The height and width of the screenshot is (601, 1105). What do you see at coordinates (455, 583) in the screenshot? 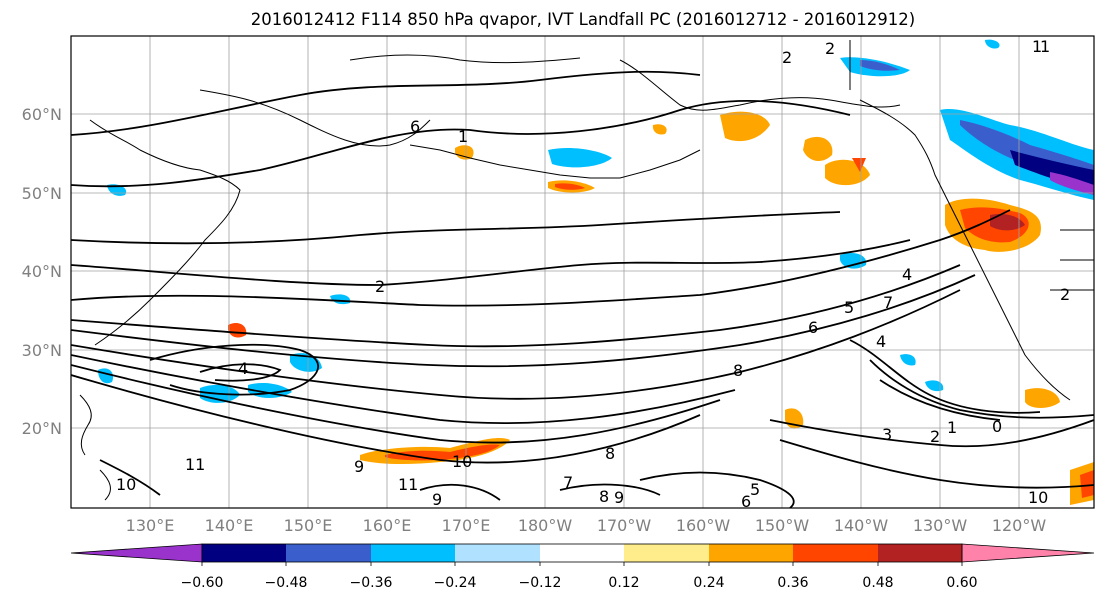
I see `colorbar-tick-label: −0.24` at bounding box center [455, 583].